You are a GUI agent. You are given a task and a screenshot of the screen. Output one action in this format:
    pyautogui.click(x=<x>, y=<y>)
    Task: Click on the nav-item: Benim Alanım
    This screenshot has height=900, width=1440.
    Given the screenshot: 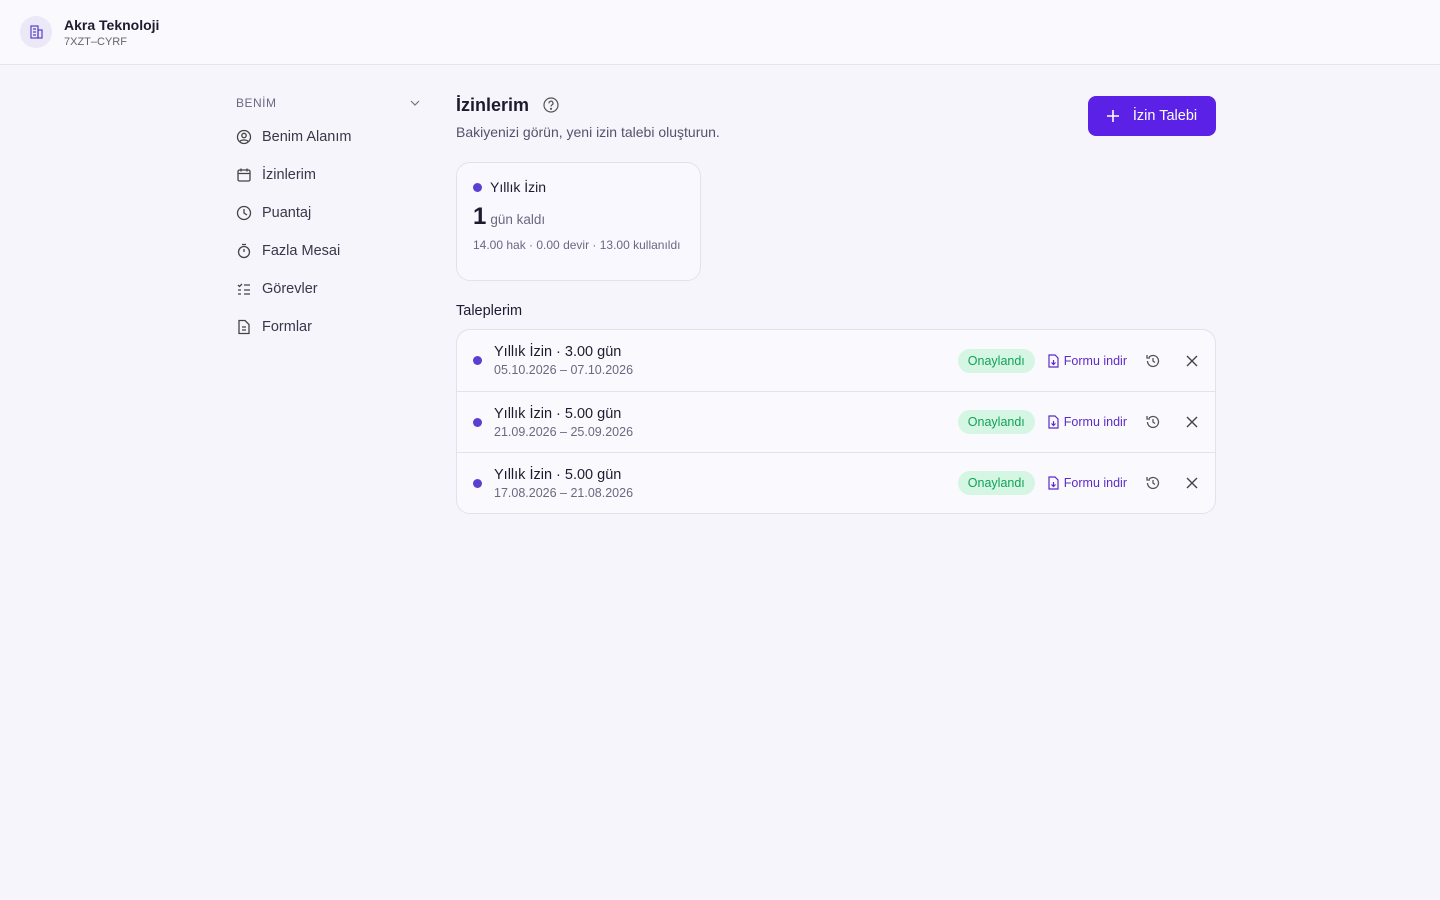 What is the action you would take?
    pyautogui.click(x=328, y=137)
    